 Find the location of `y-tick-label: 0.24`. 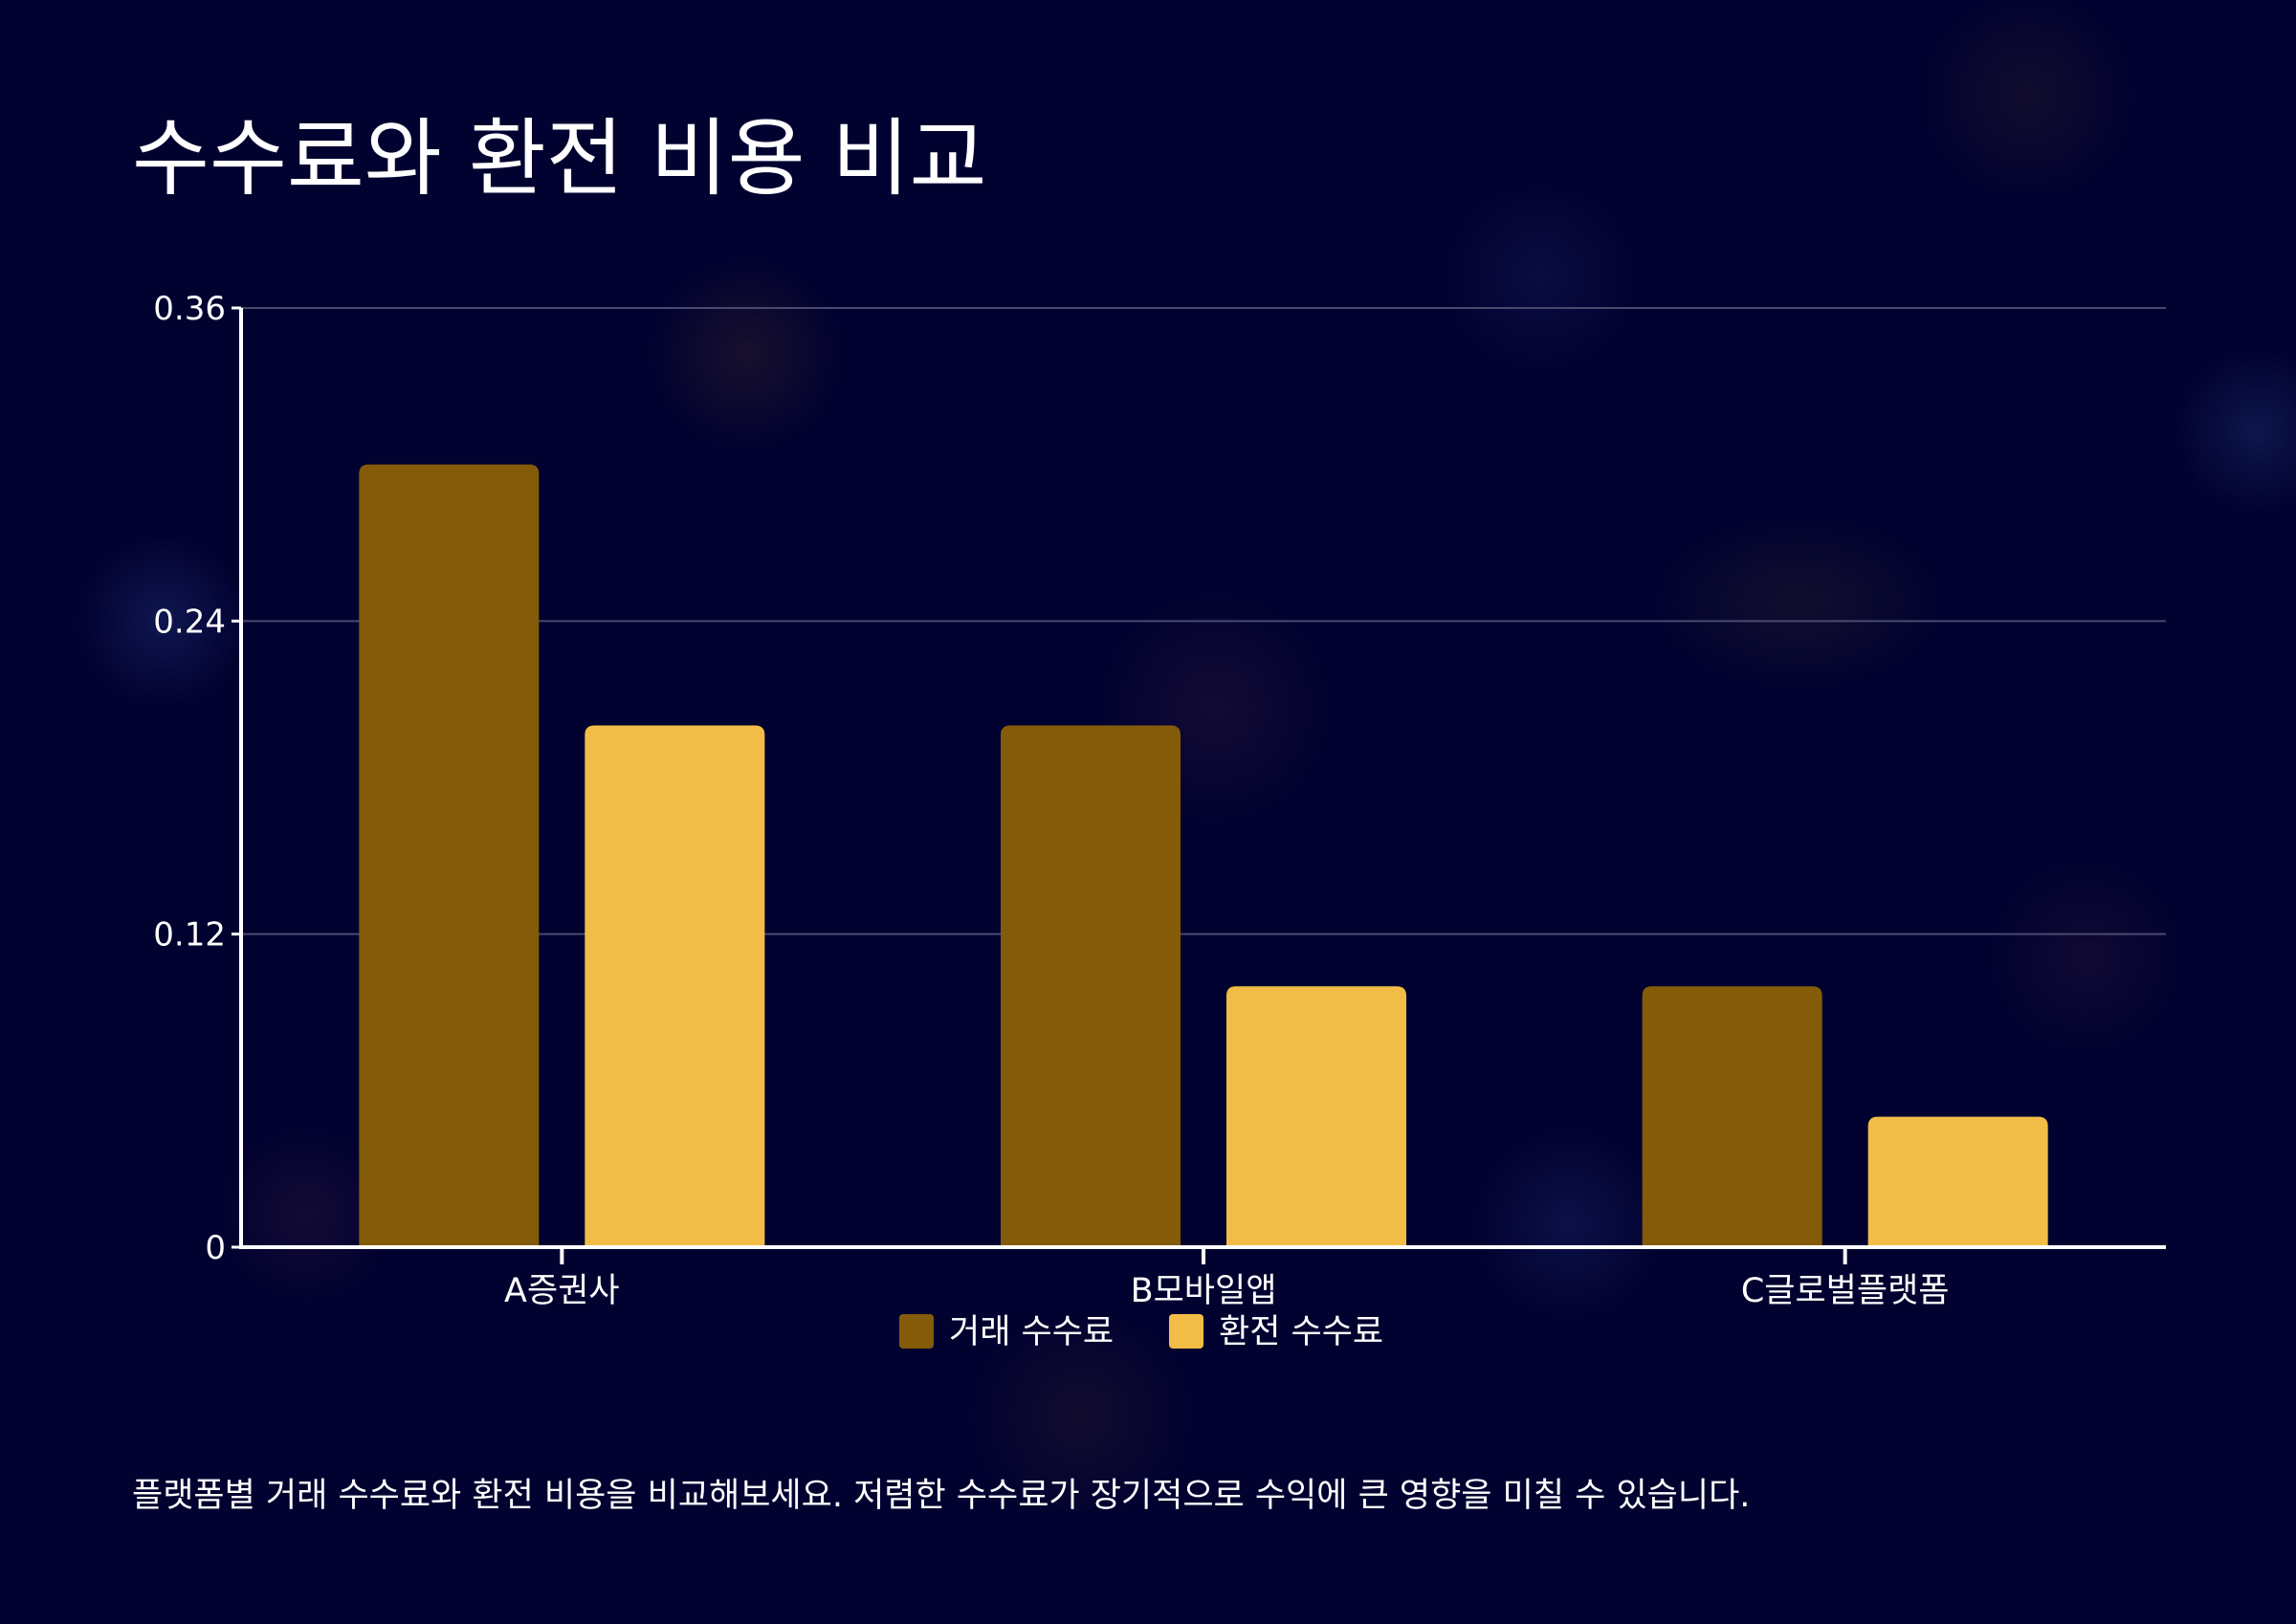

y-tick-label: 0.24 is located at coordinates (189, 622).